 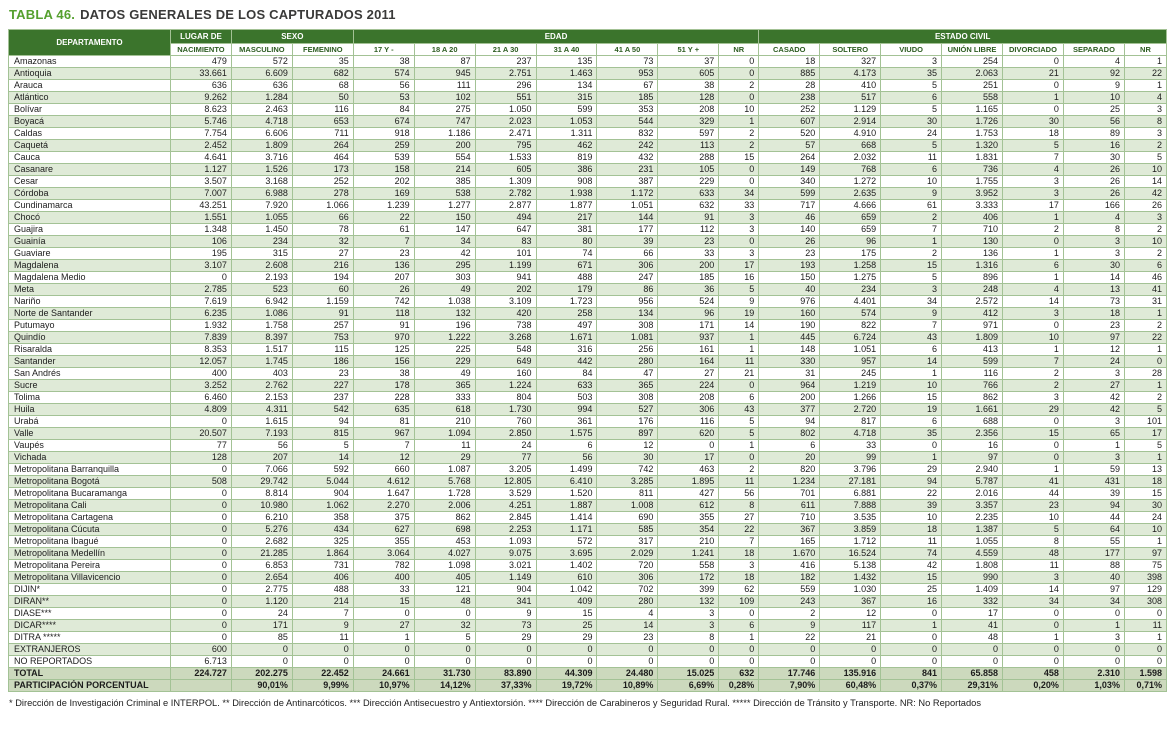 What do you see at coordinates (789, 517) in the screenshot?
I see `table-cell: 710` at bounding box center [789, 517].